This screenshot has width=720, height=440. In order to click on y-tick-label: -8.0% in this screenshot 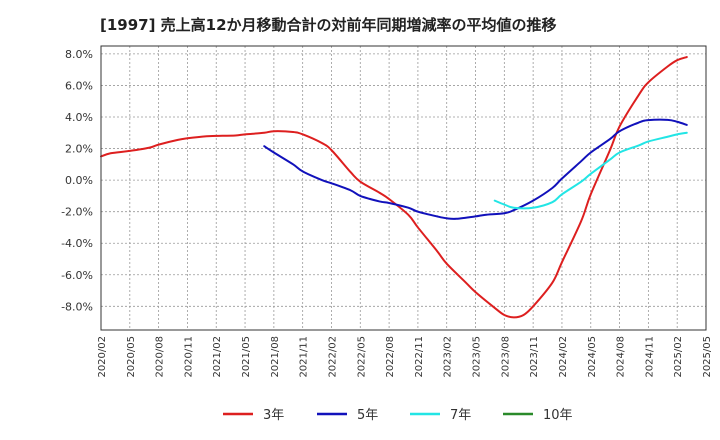, I will do `click(77, 306)`.